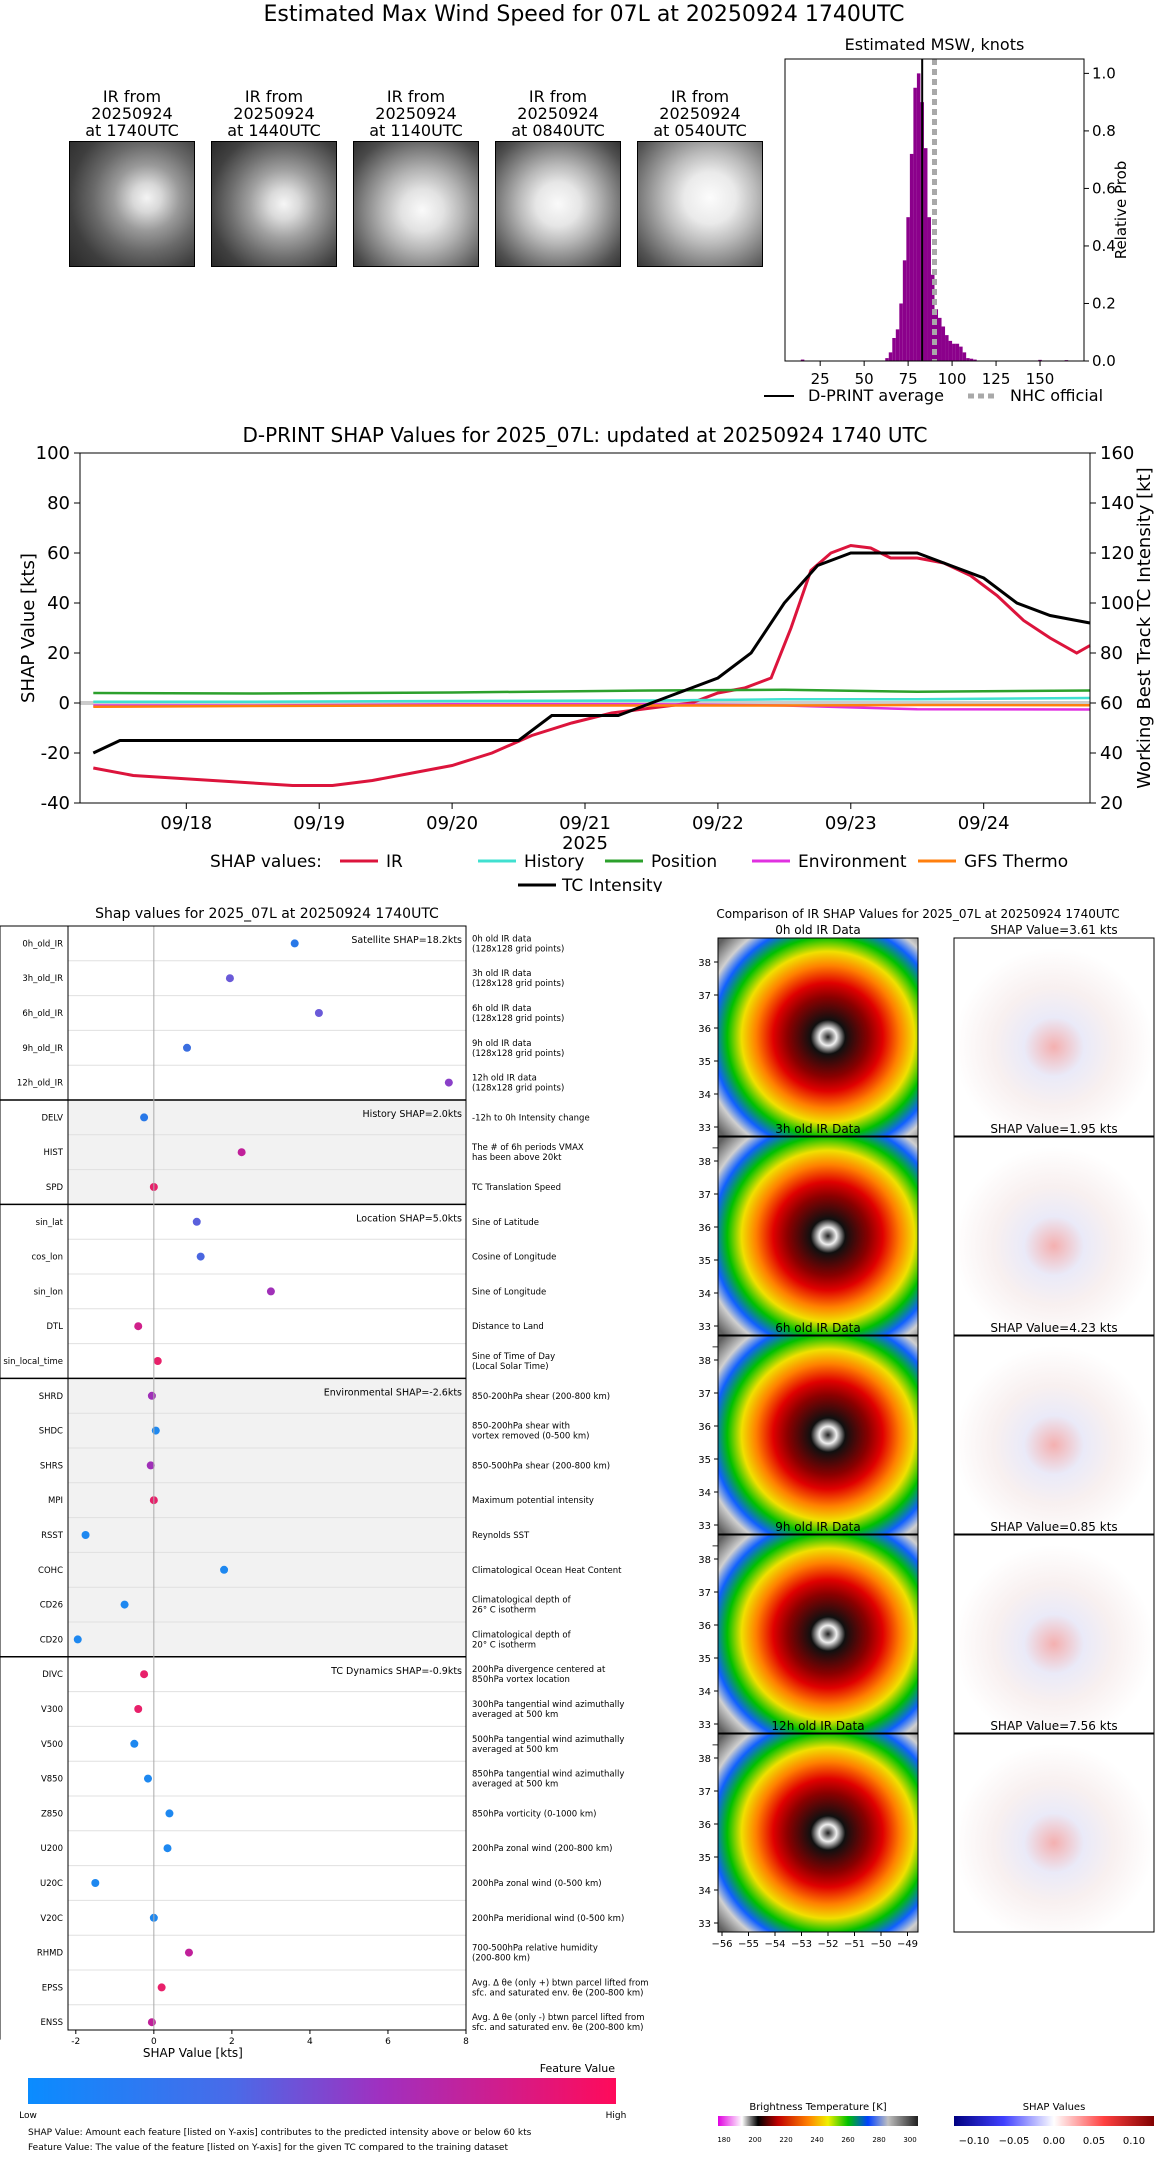 Image resolution: width=1168 pixels, height=2158 pixels. Describe the element at coordinates (505, 1223) in the screenshot. I see `description-line: Sine of Latitude` at that location.